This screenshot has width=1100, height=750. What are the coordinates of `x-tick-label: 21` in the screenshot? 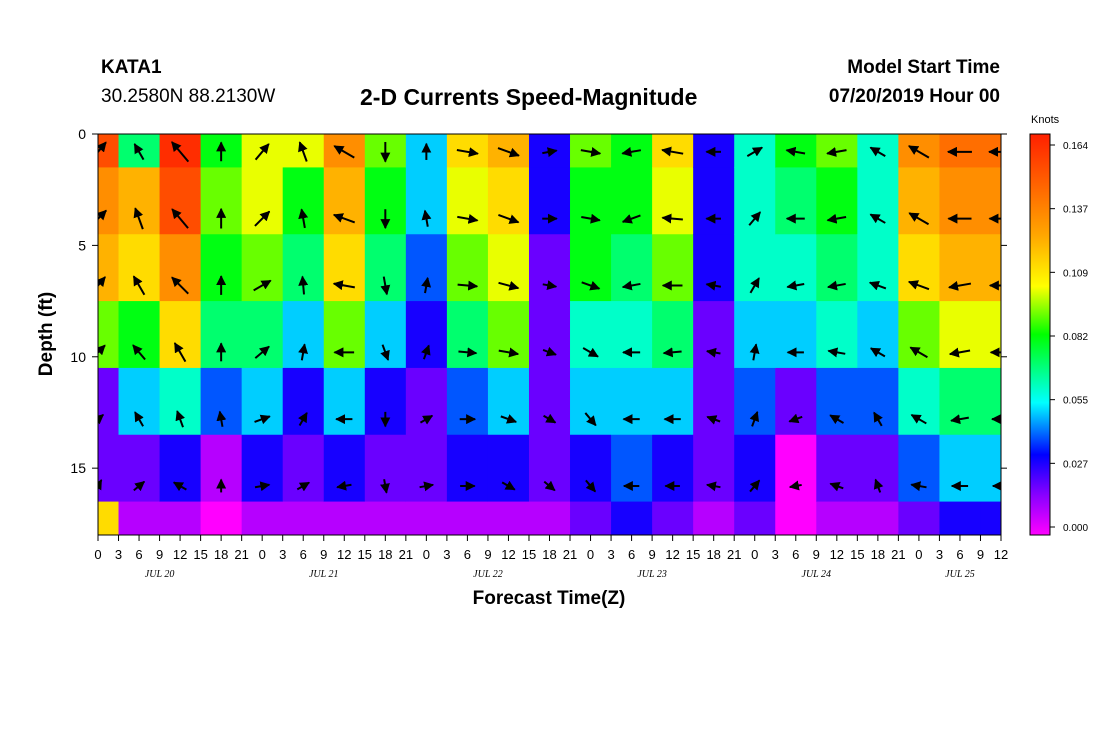 It's located at (406, 554).